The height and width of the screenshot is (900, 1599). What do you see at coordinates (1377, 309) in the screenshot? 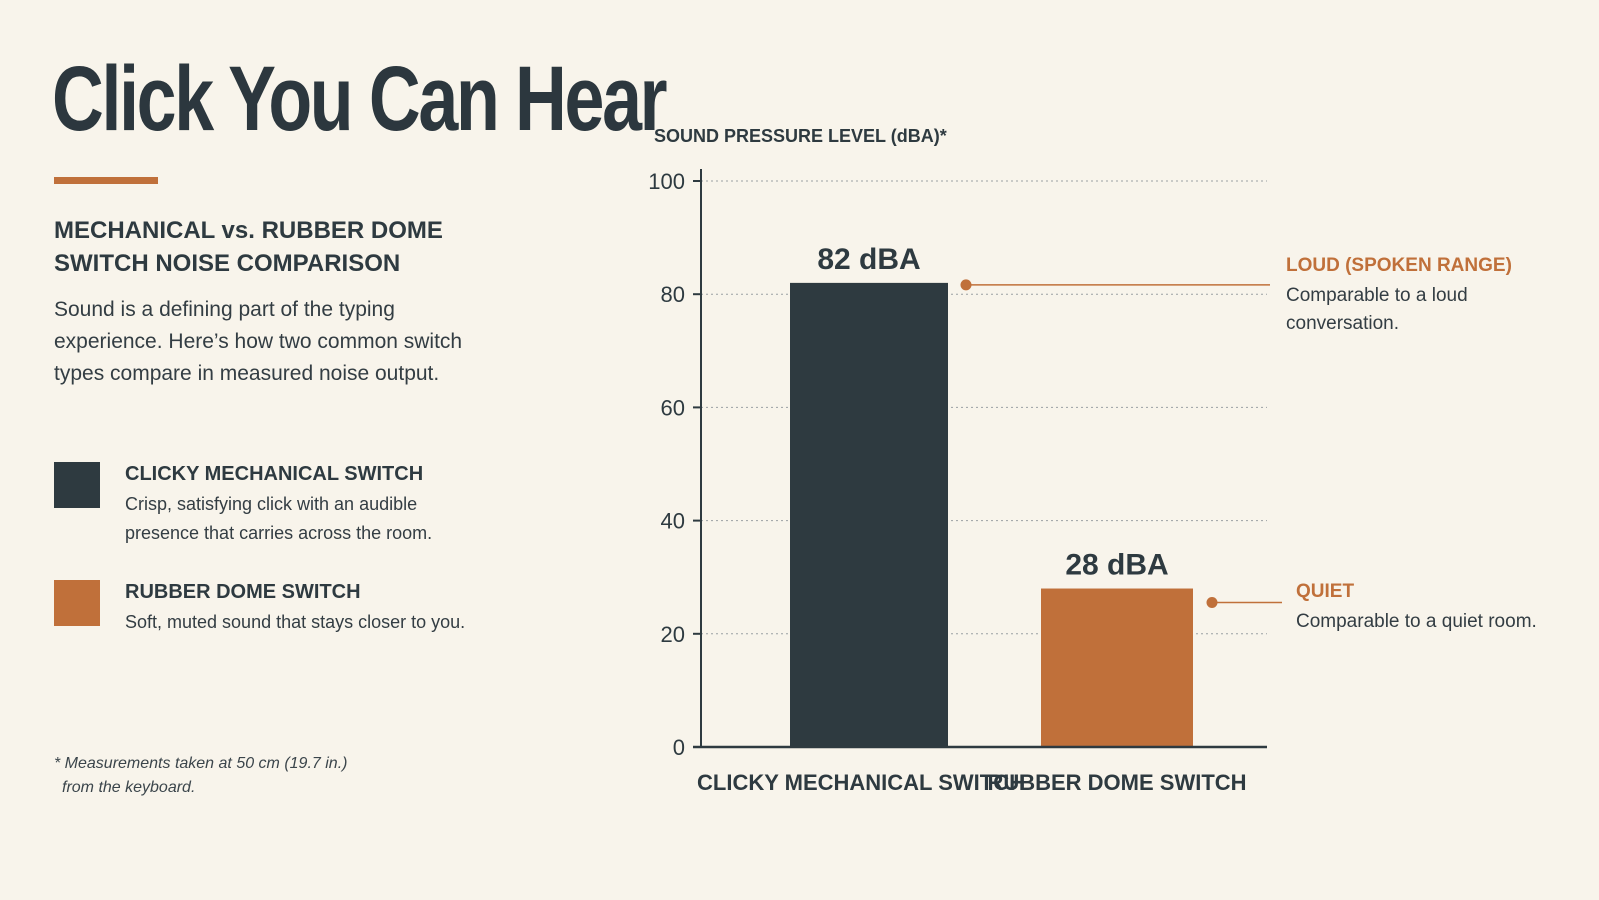
I see `callout-loud-description: Comparable to a loud conversation.` at bounding box center [1377, 309].